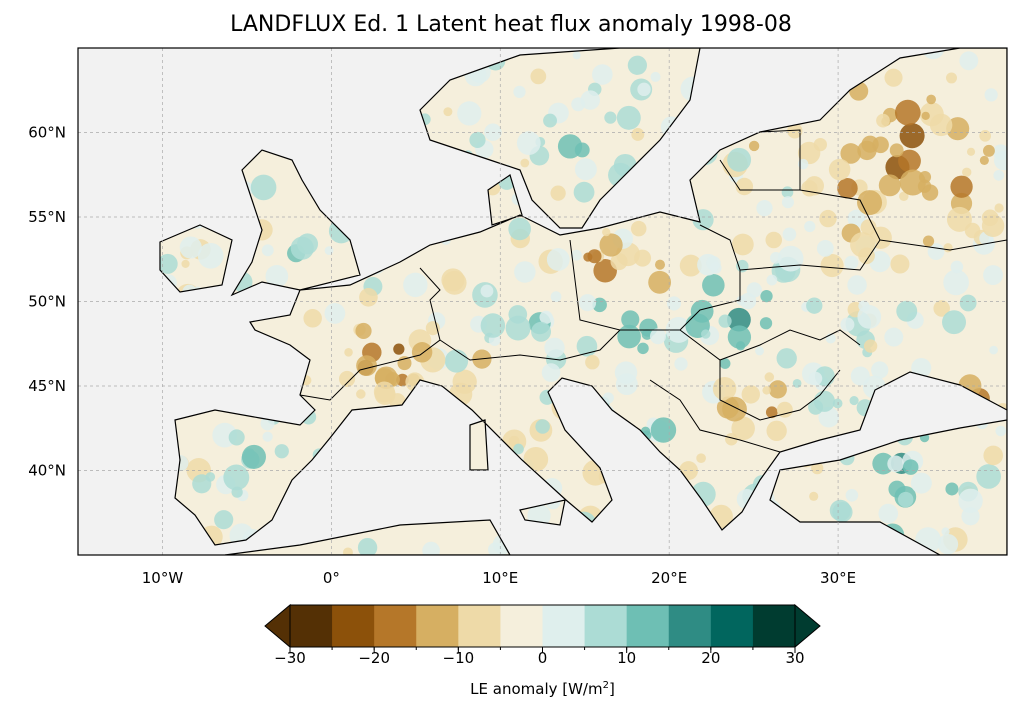 The image size is (1022, 718). I want to click on colorbar-tick-label: 20, so click(710, 658).